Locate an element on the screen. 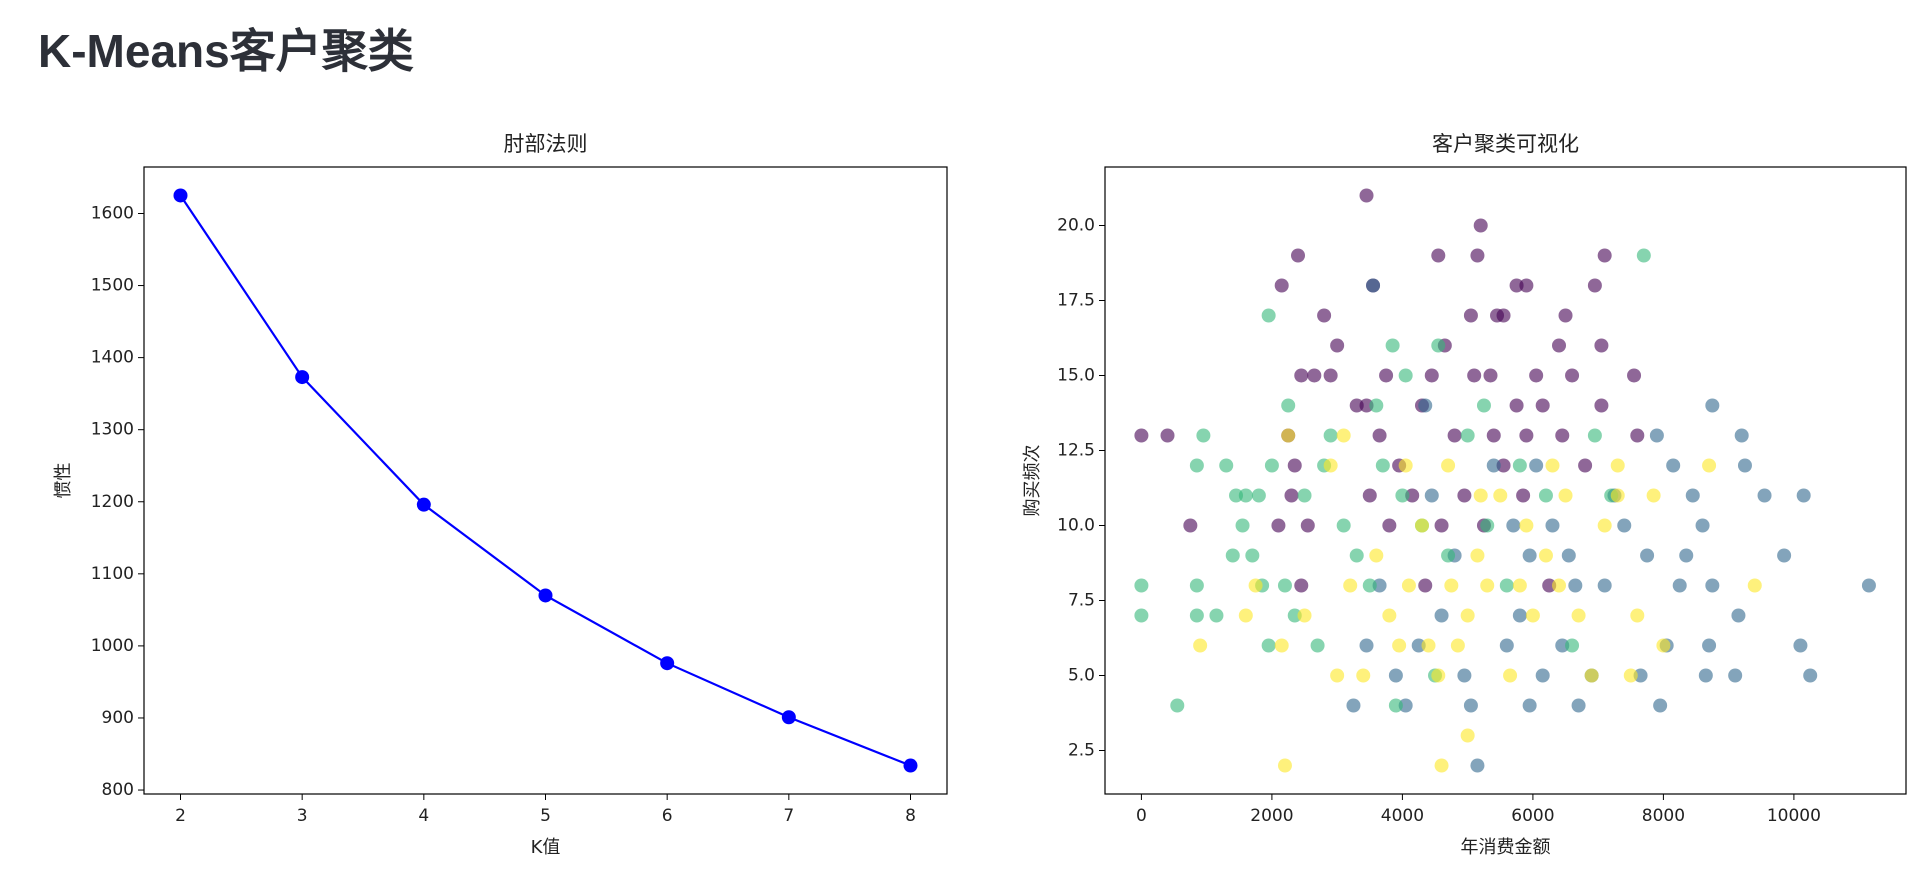 Image resolution: width=1931 pixels, height=869 pixels. y-tick-label: 1300 is located at coordinates (112, 430).